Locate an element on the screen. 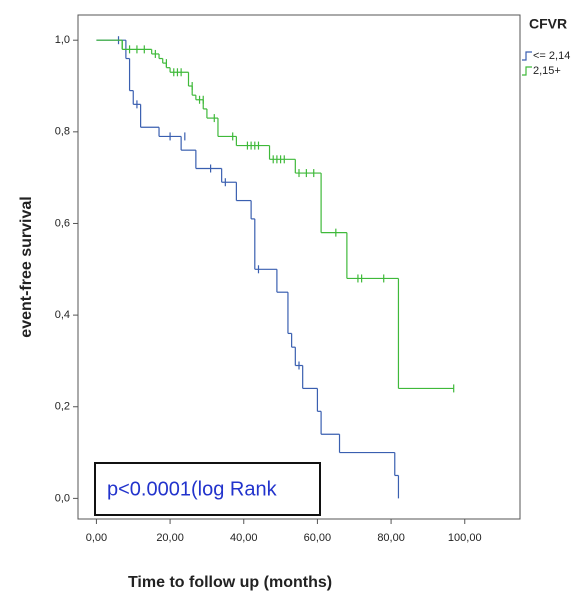 Image resolution: width=574 pixels, height=607 pixels. y-tick-label: 0,8 is located at coordinates (62, 132).